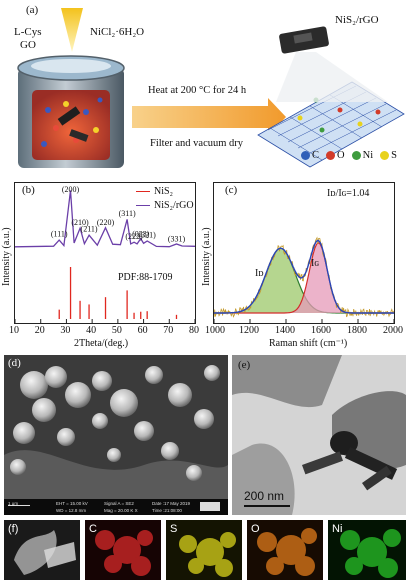  I want to click on tem-texture, so click(319, 435).